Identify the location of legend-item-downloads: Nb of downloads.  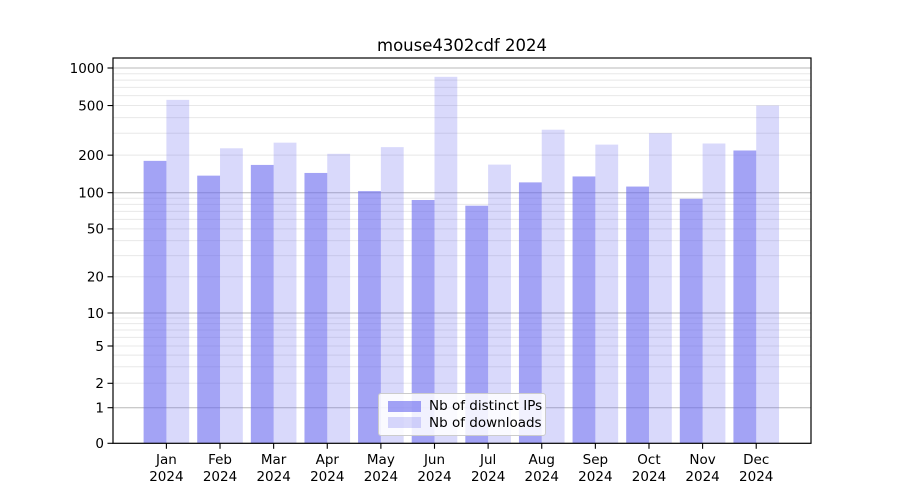
(465, 423).